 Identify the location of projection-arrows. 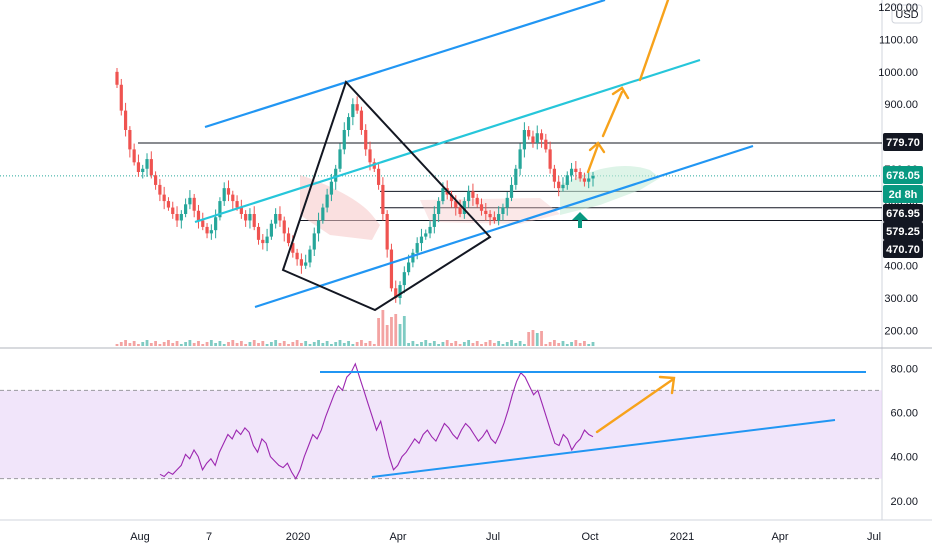
(631, 217).